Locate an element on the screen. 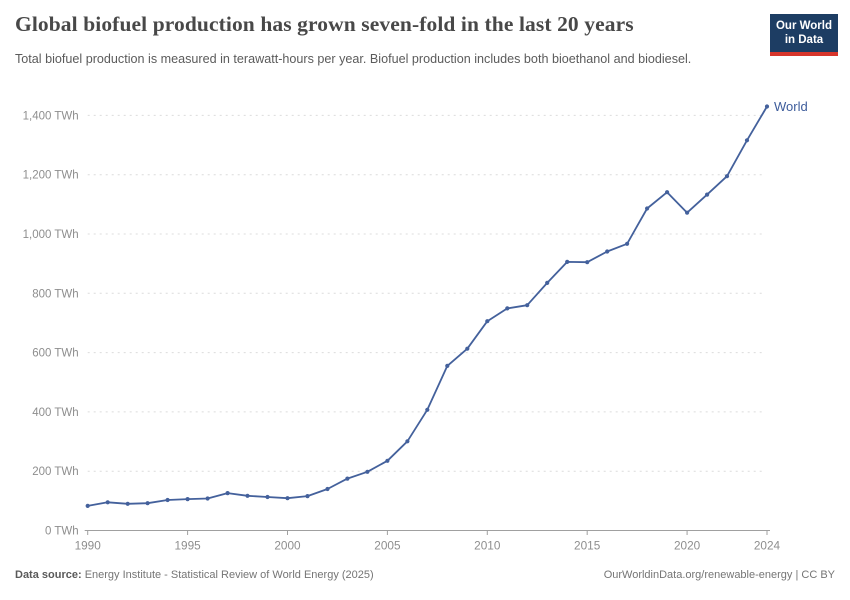 This screenshot has width=850, height=600. x-axis-label: 2020 is located at coordinates (687, 546).